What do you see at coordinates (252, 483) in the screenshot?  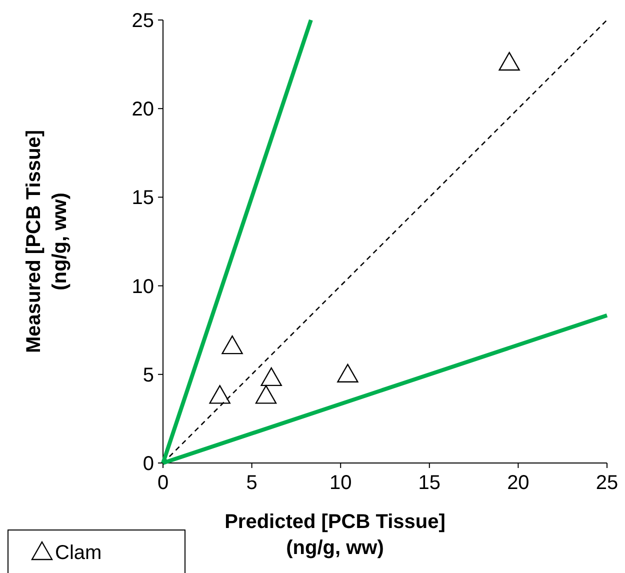 I see `x-tick-label: 5` at bounding box center [252, 483].